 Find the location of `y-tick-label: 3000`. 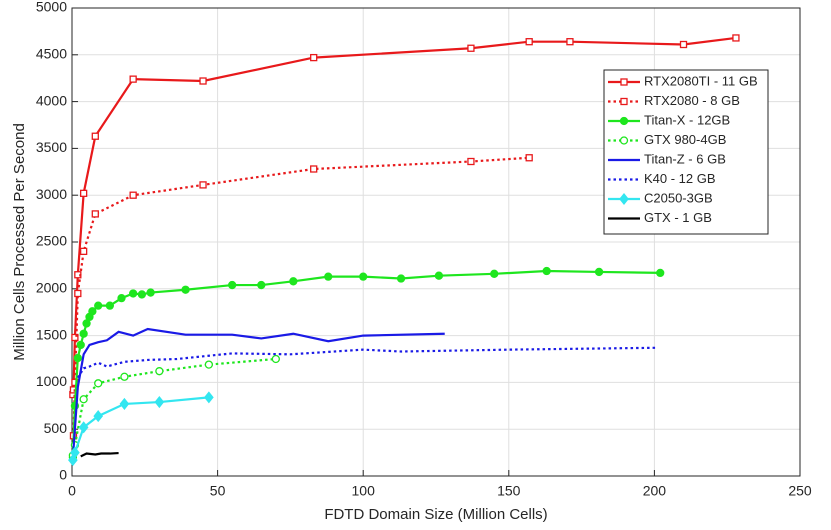

y-tick-label: 3000 is located at coordinates (51, 194).